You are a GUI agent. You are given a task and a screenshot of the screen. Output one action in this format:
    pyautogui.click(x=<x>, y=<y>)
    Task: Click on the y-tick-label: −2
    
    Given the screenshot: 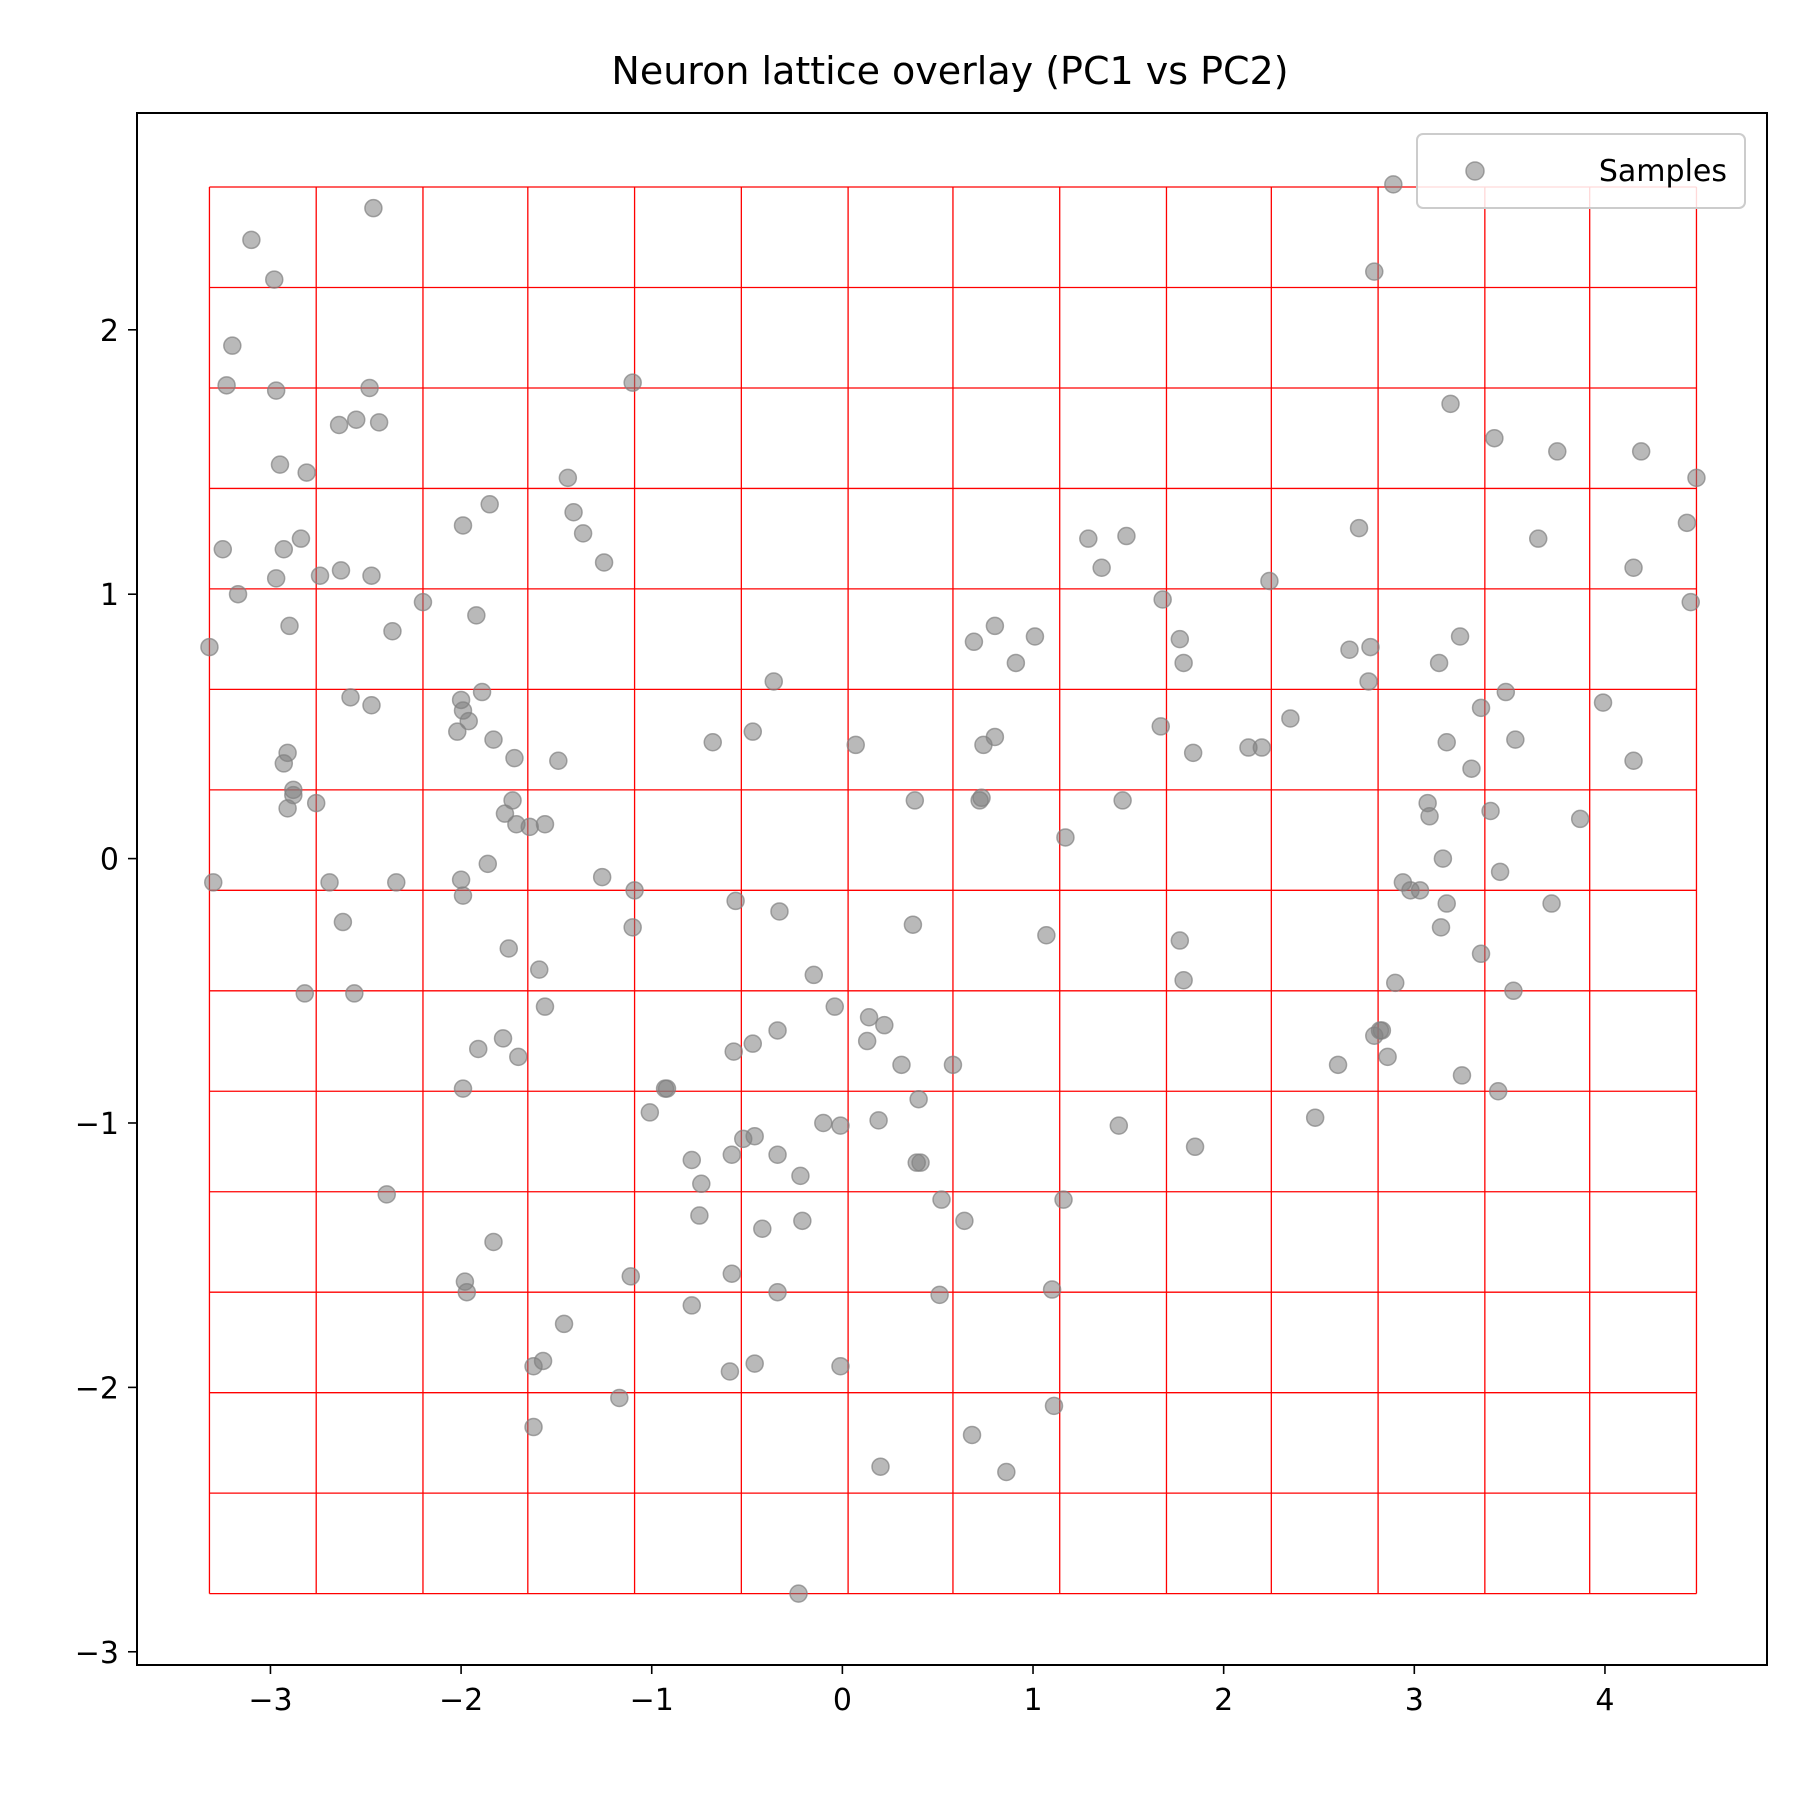 What is the action you would take?
    pyautogui.click(x=97, y=1388)
    